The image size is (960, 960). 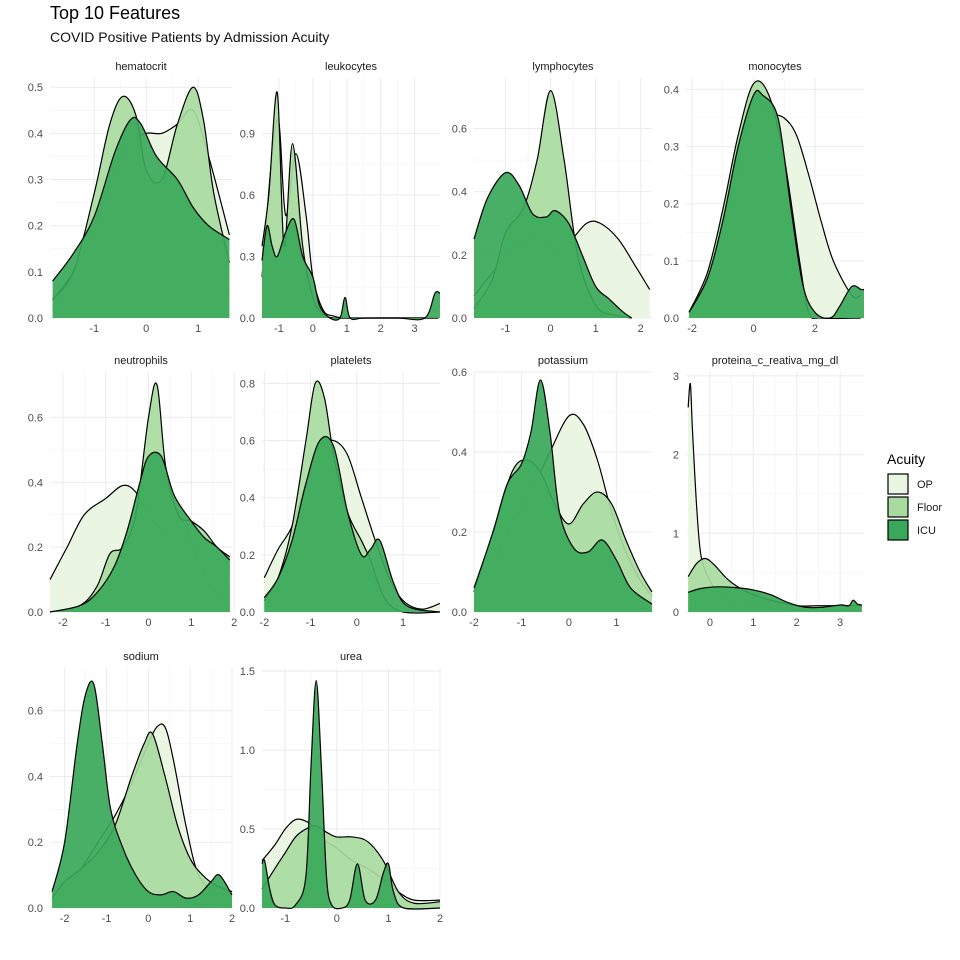 What do you see at coordinates (906, 459) in the screenshot?
I see `legend-title: Acuity` at bounding box center [906, 459].